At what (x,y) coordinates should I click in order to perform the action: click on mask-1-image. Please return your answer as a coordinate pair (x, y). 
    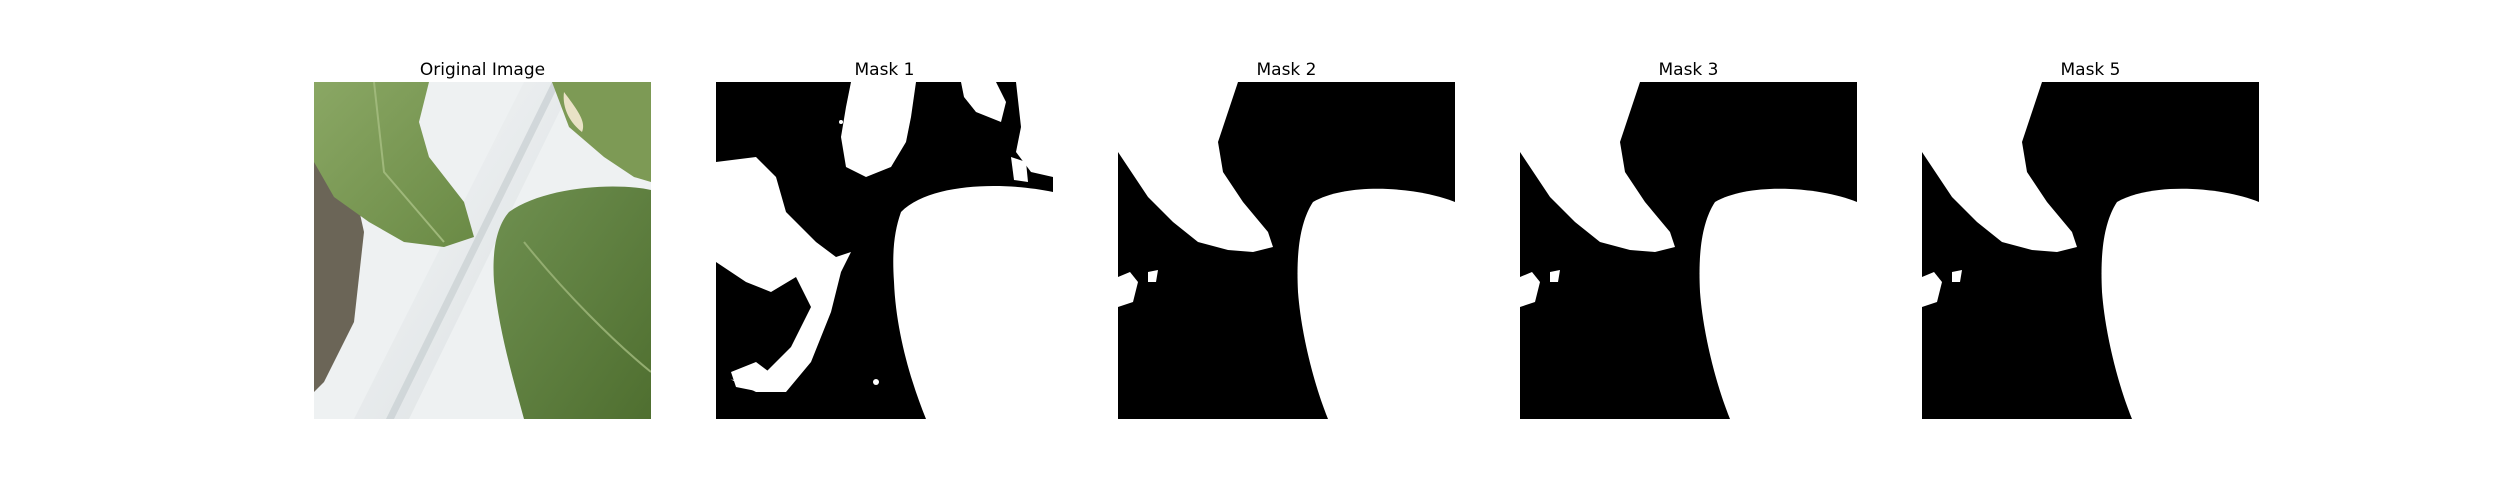
    Looking at the image, I should click on (884, 250).